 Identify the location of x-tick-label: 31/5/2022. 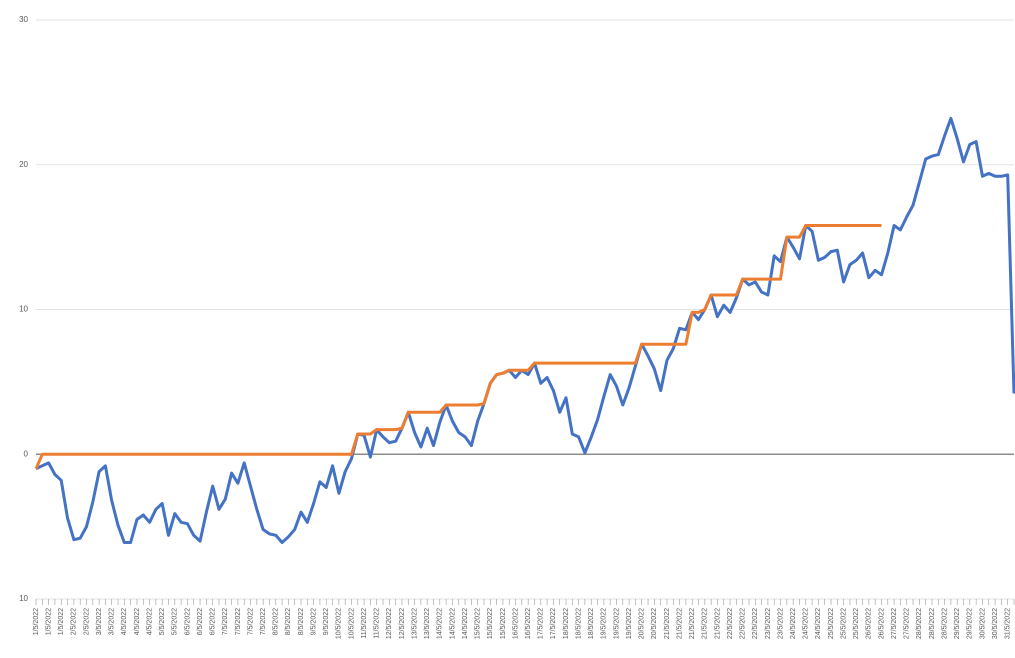
(1008, 623).